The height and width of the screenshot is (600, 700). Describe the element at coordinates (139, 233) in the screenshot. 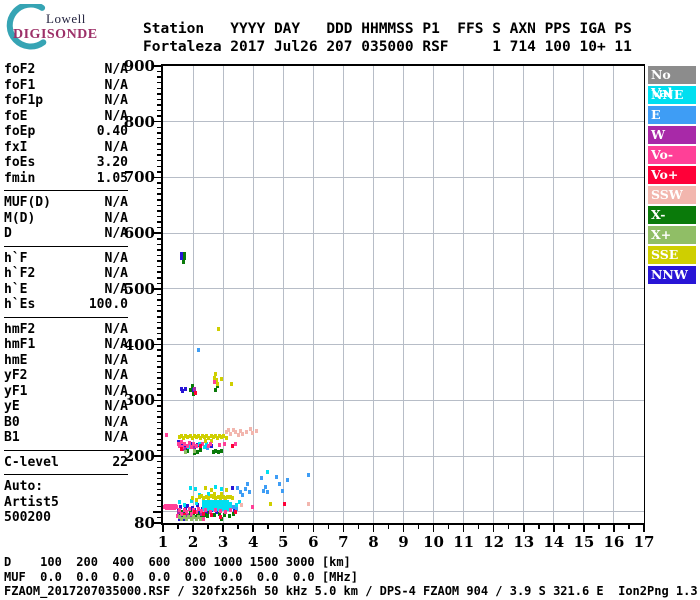

I see `y-axis-label: 600` at that location.